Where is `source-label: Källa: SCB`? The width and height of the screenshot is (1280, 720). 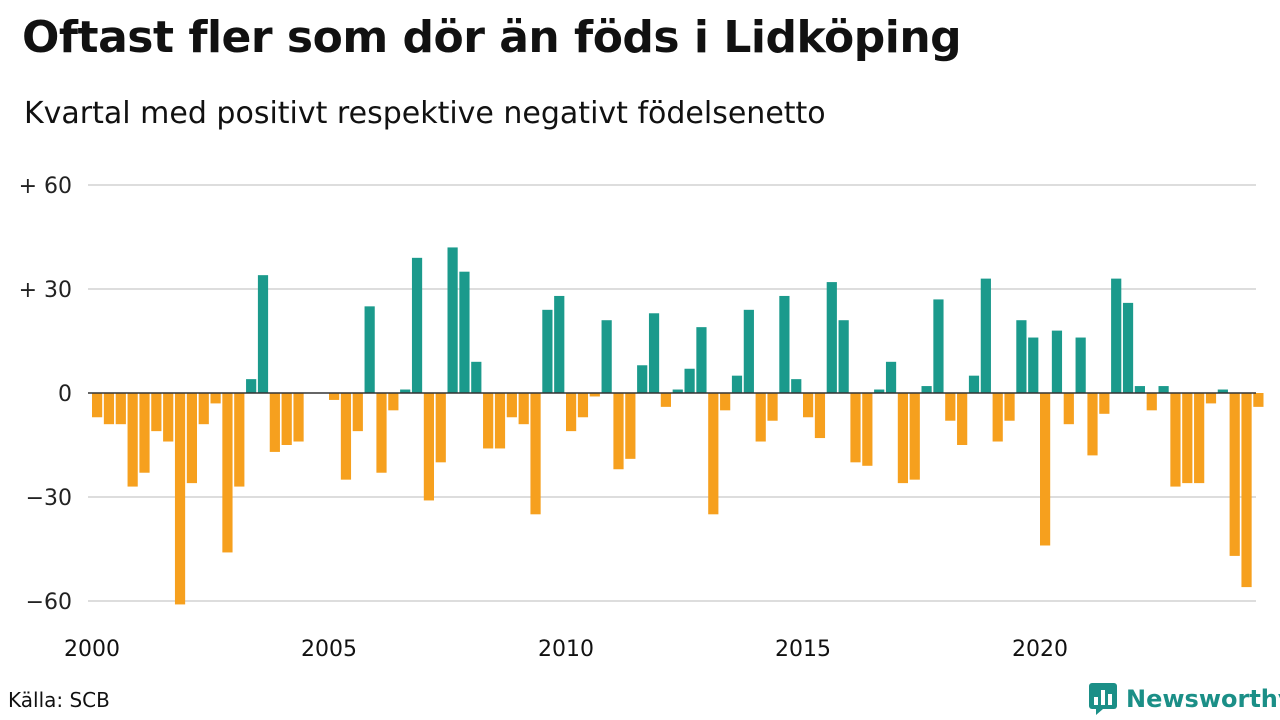 source-label: Källa: SCB is located at coordinates (59, 700).